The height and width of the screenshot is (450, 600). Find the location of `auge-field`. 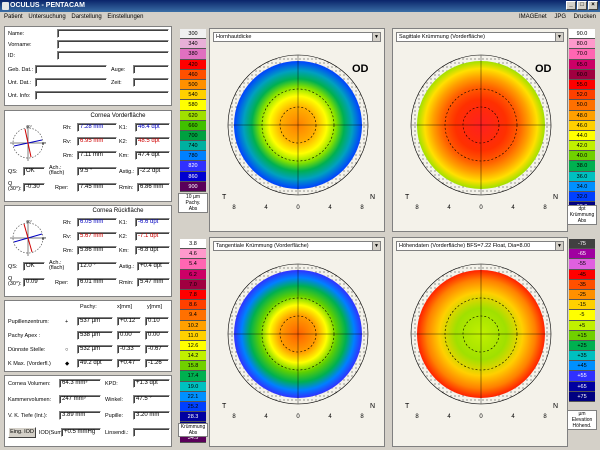

auge-field is located at coordinates (151, 69).